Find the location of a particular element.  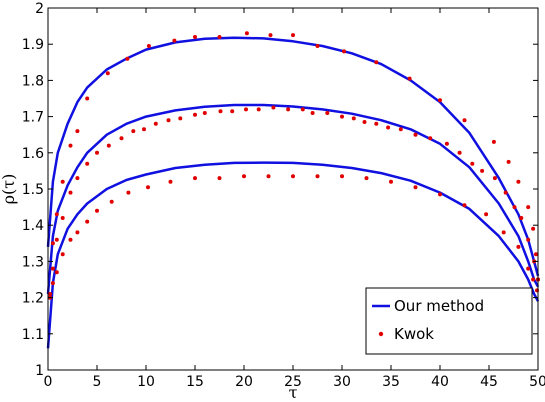

x-tick-label: 15 is located at coordinates (195, 382).